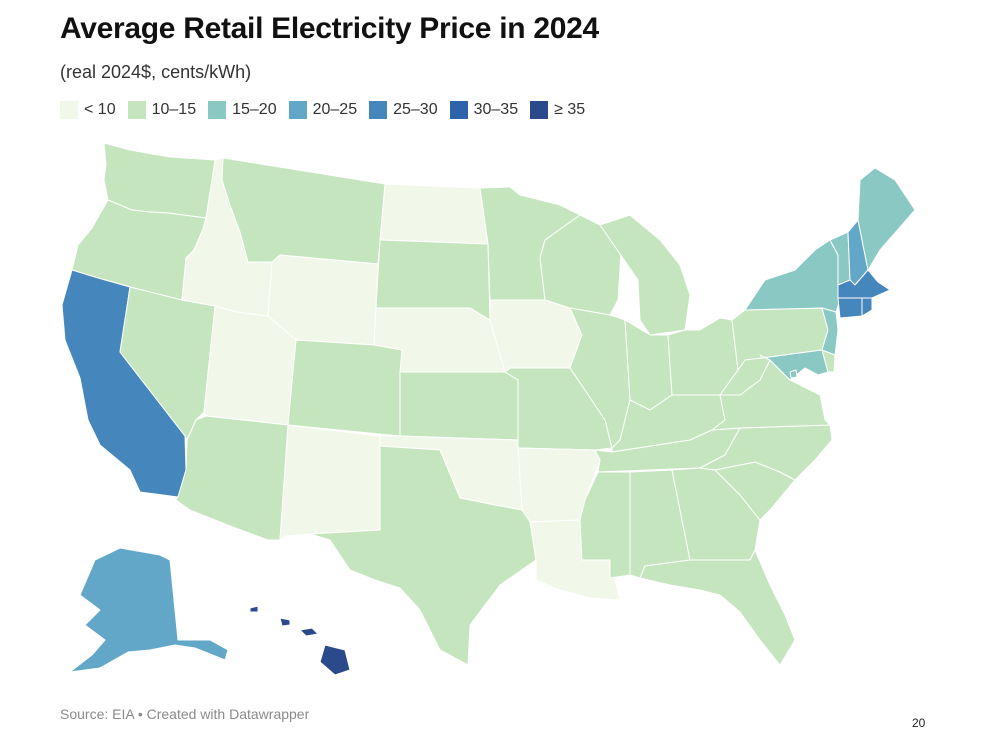  I want to click on legend-label: < 10, so click(100, 109).